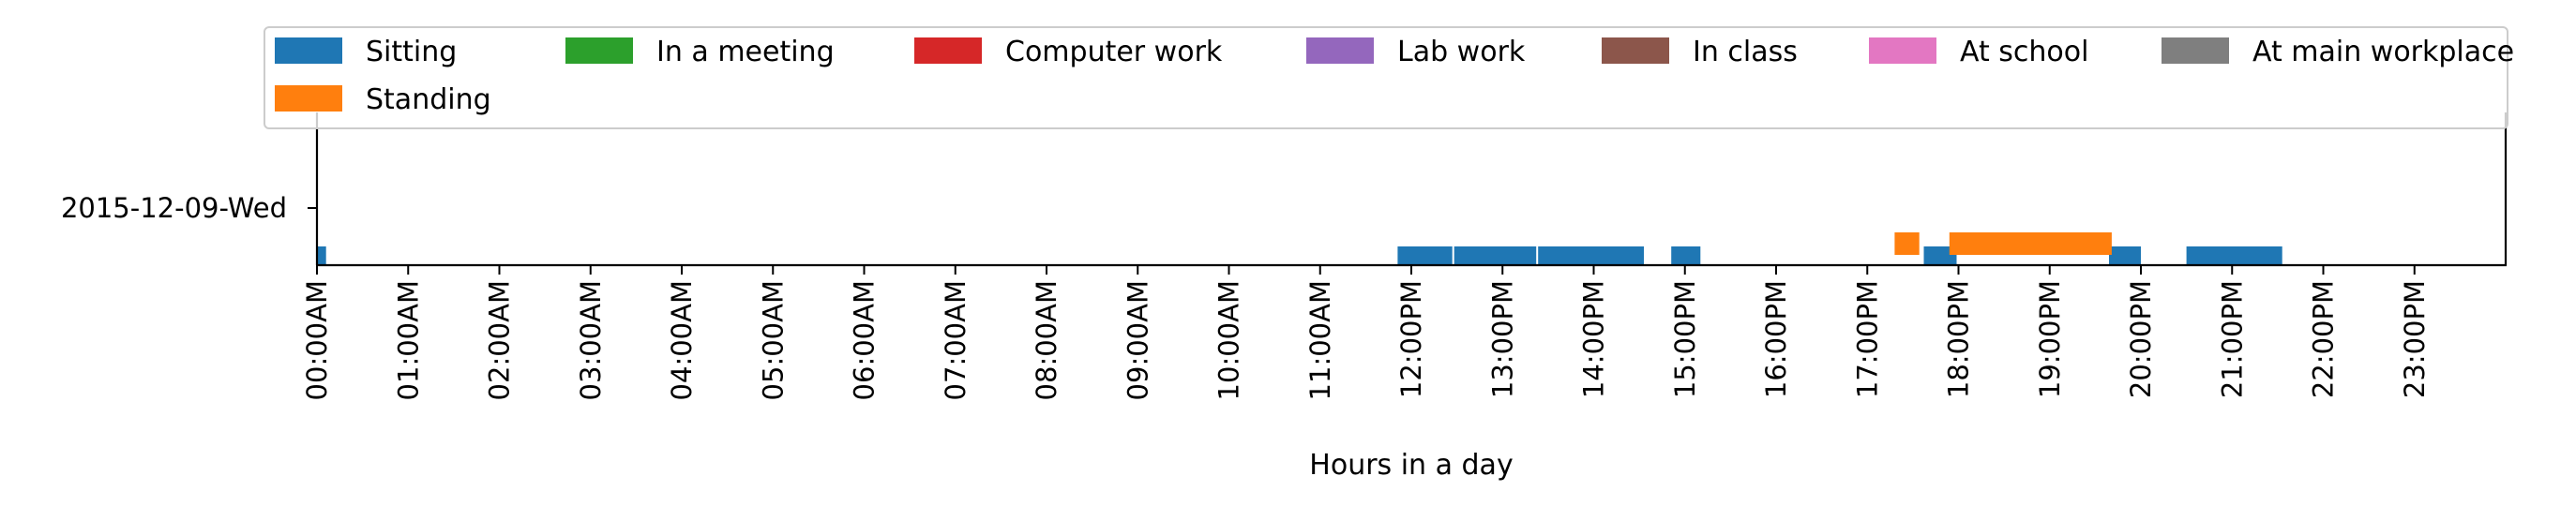  What do you see at coordinates (1411, 339) in the screenshot?
I see `x-tick-label: 12:00PM` at bounding box center [1411, 339].